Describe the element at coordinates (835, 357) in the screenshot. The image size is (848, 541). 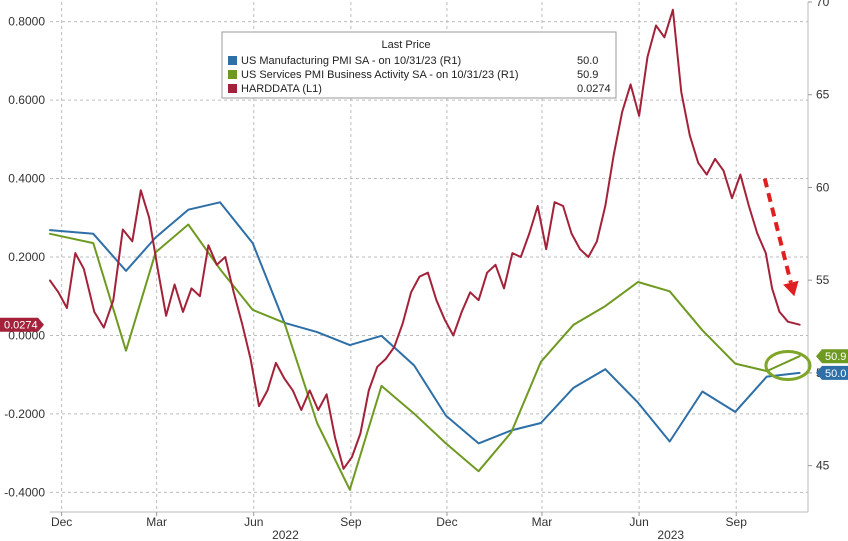
I see `last-value-flag-label: 50.9` at that location.